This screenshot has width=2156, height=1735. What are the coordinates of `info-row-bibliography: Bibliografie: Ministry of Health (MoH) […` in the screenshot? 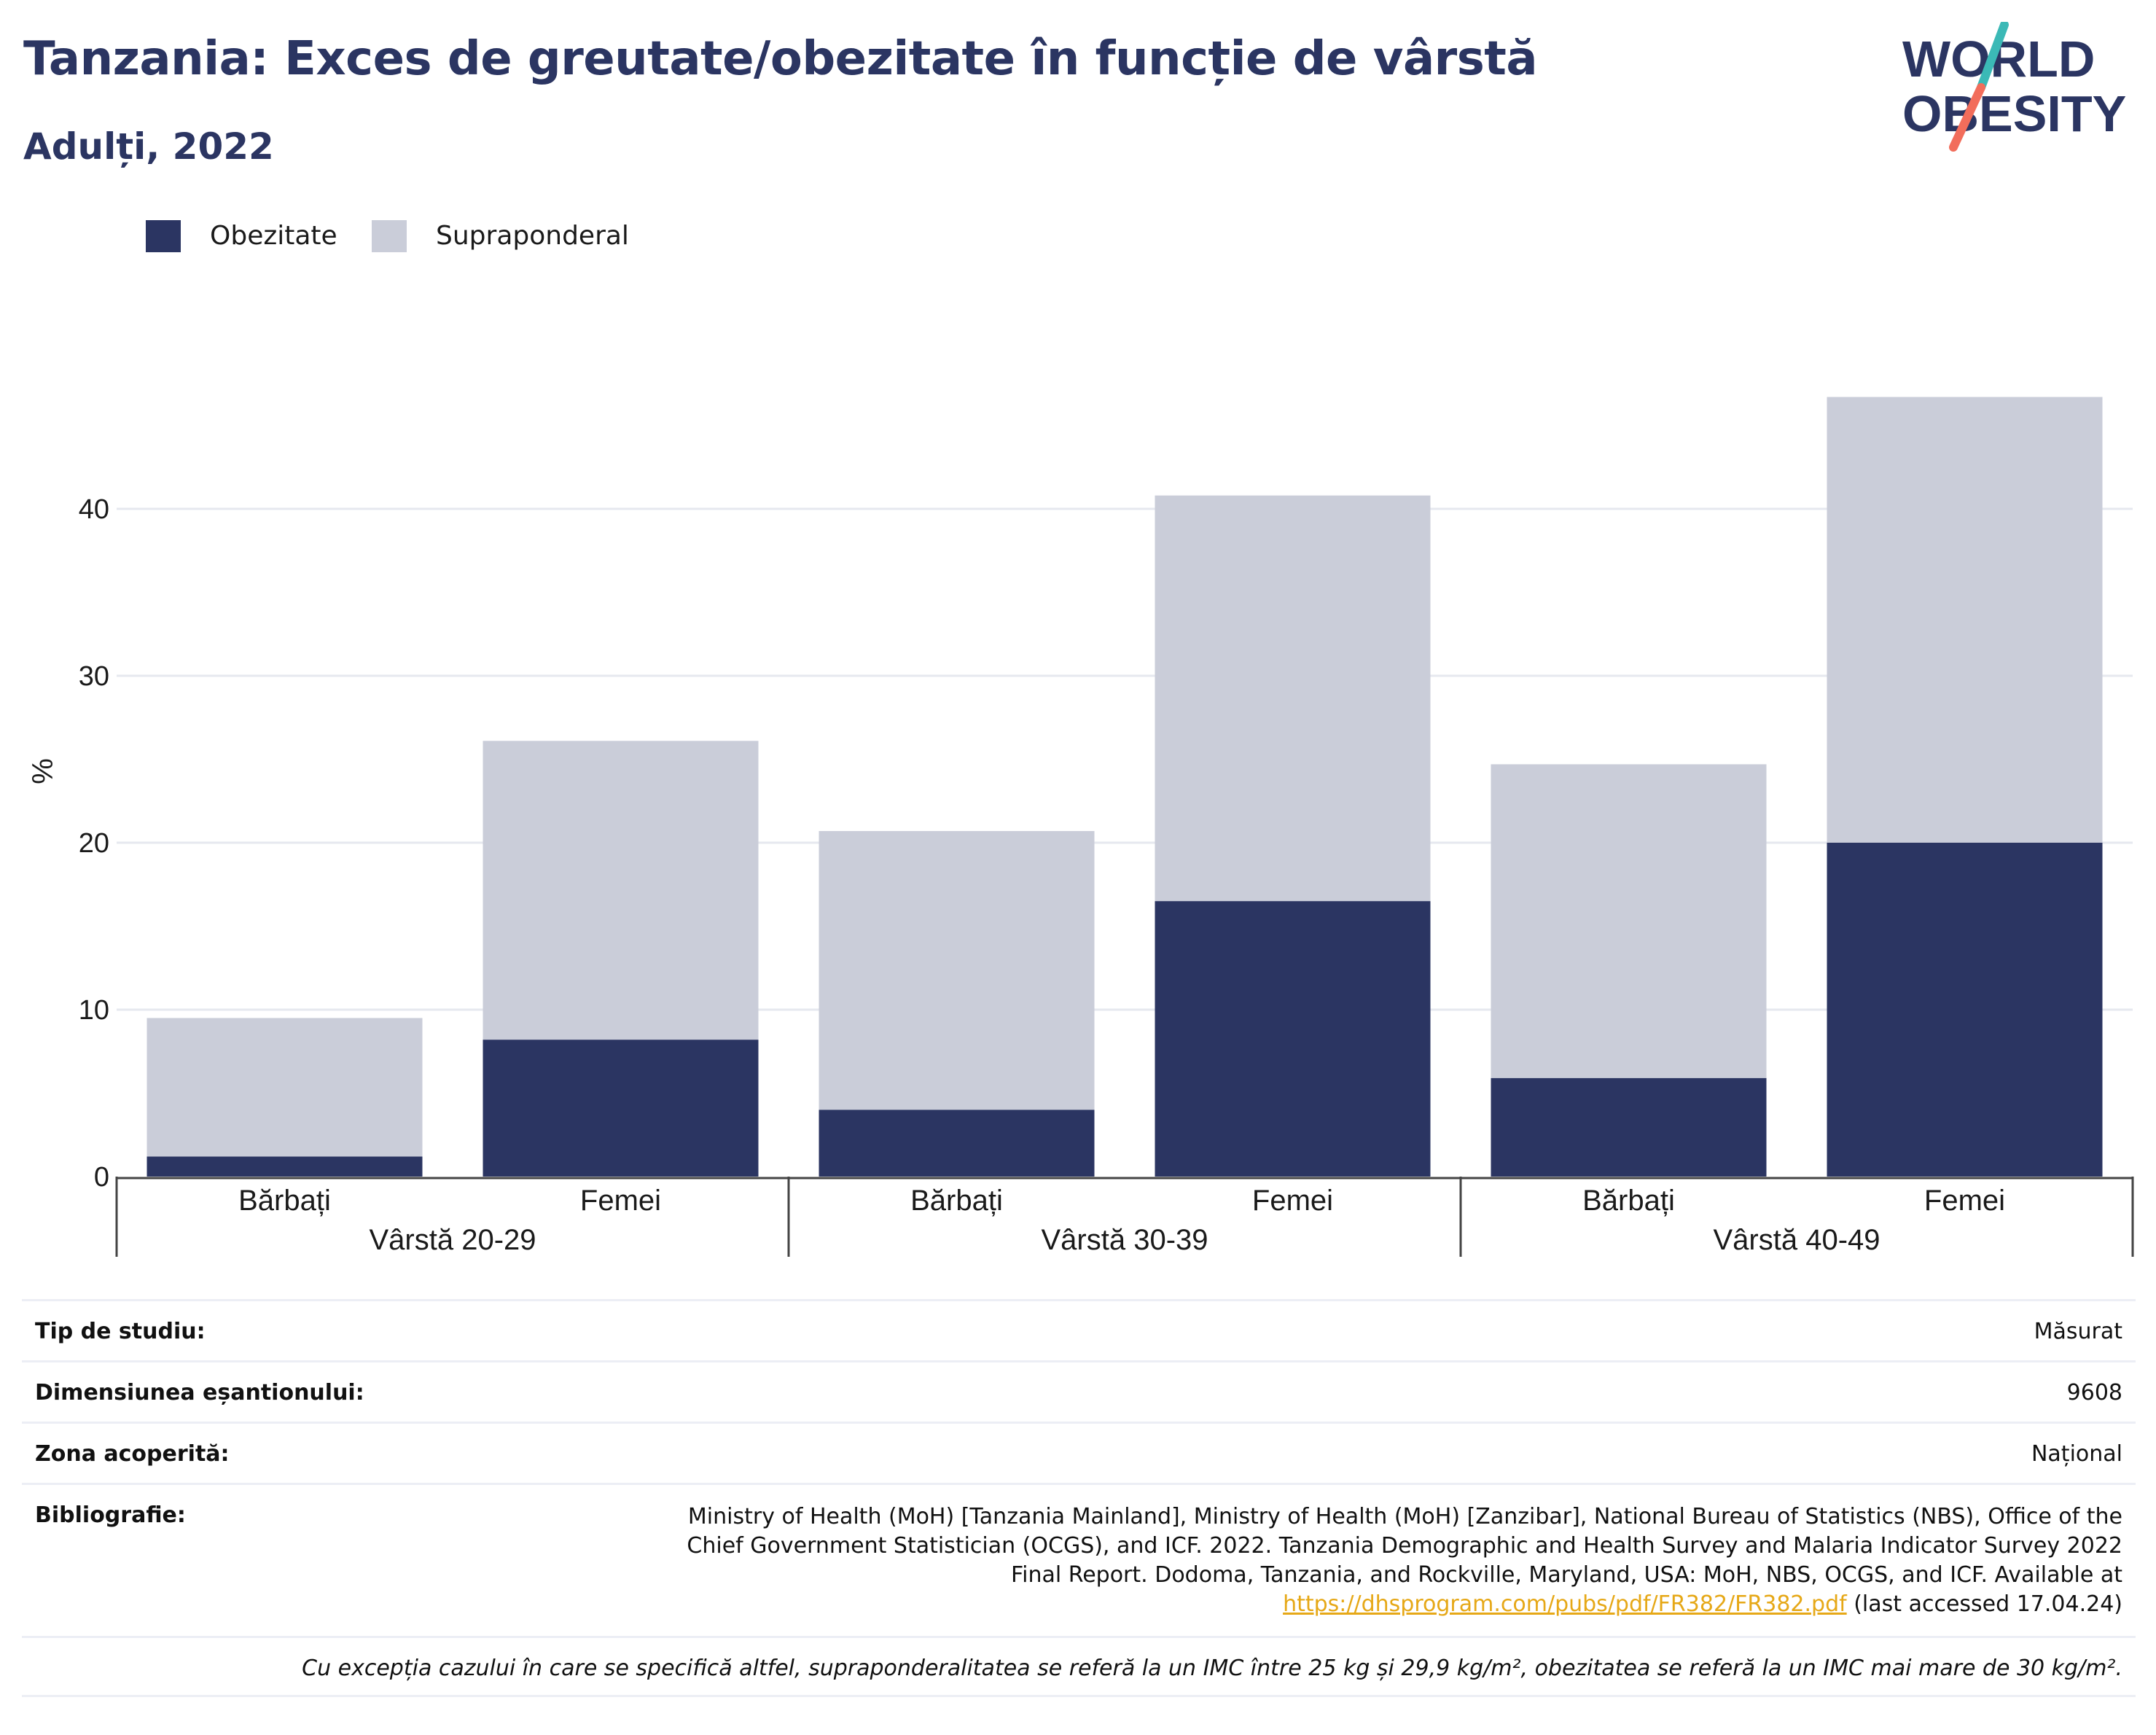 It's located at (1079, 1559).